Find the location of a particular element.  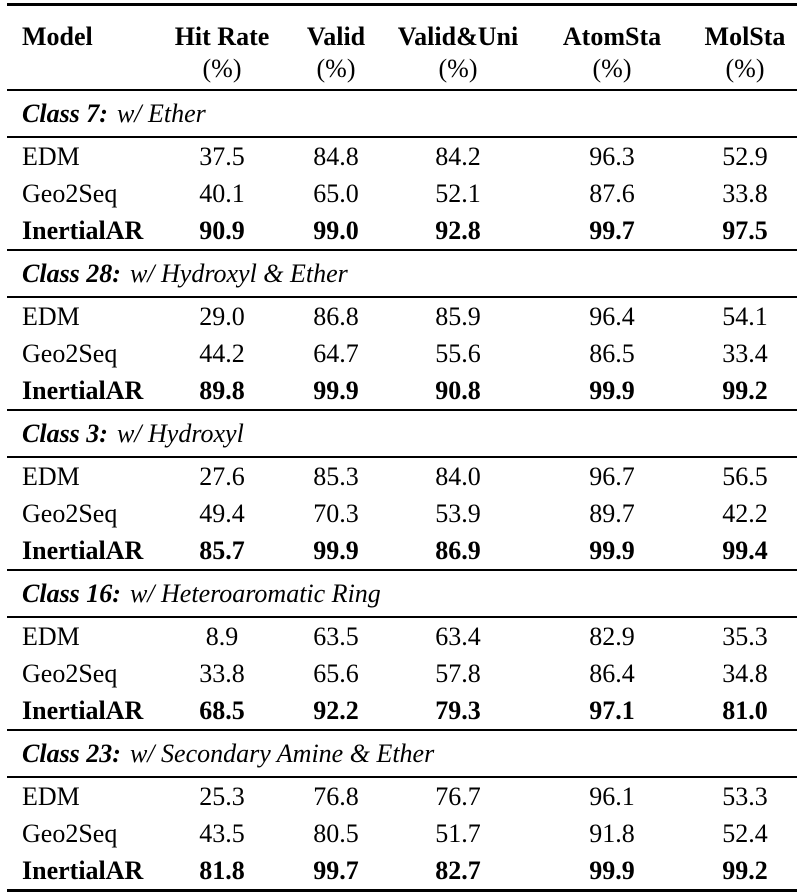

value-cell: 85.9 is located at coordinates (458, 316).